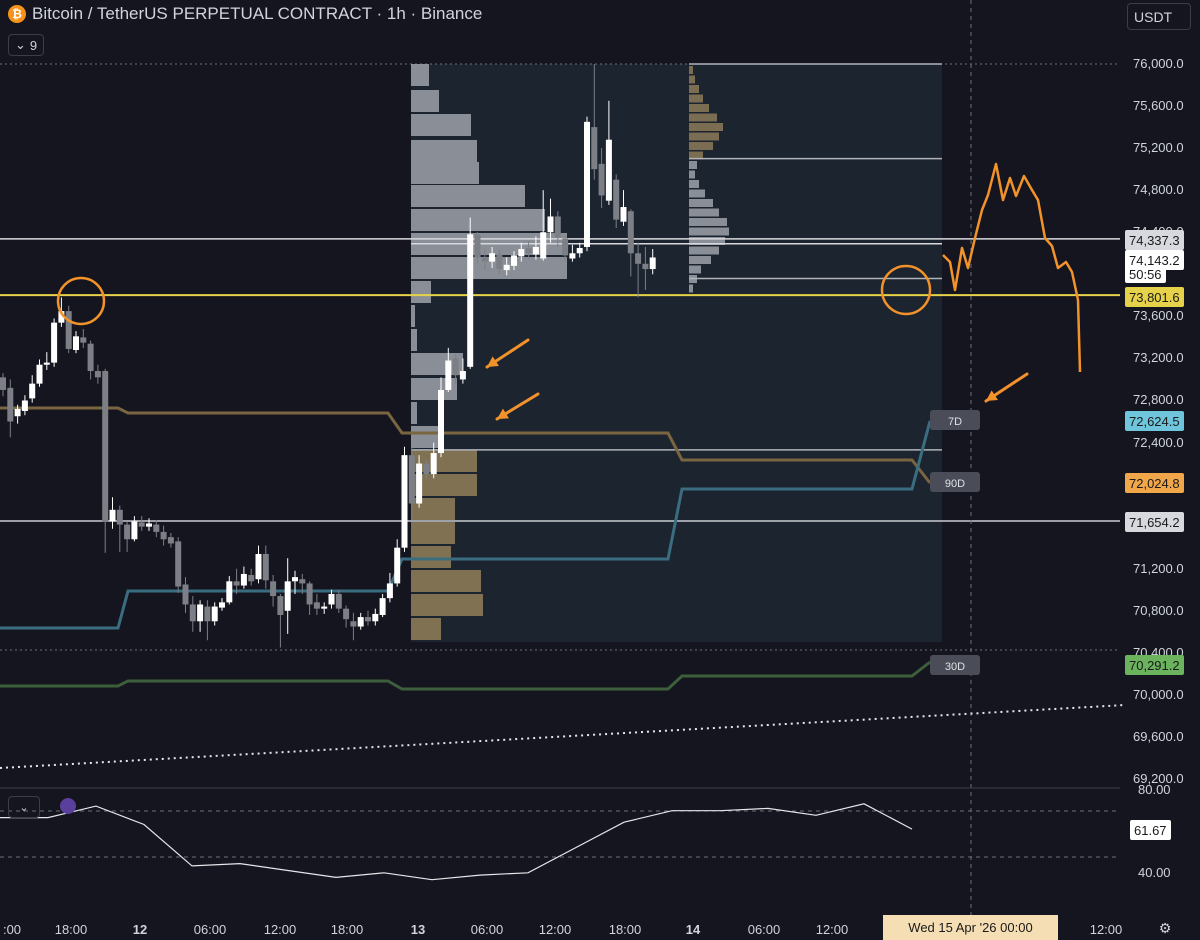 The height and width of the screenshot is (940, 1200). What do you see at coordinates (17, 14) in the screenshot?
I see `bitcoin-logo-icon: ₿` at bounding box center [17, 14].